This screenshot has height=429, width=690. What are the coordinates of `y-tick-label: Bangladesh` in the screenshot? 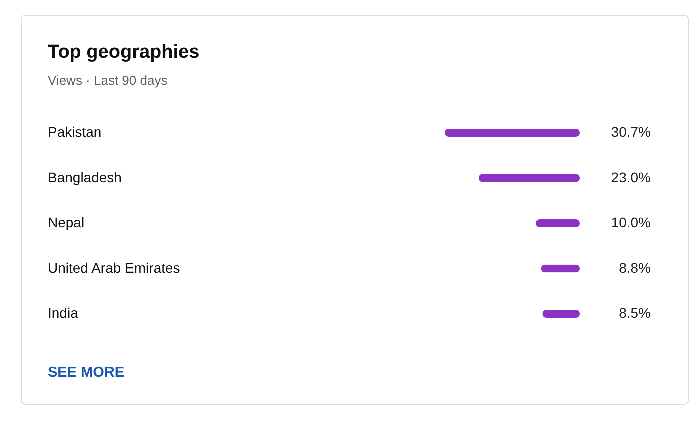 It's located at (85, 177).